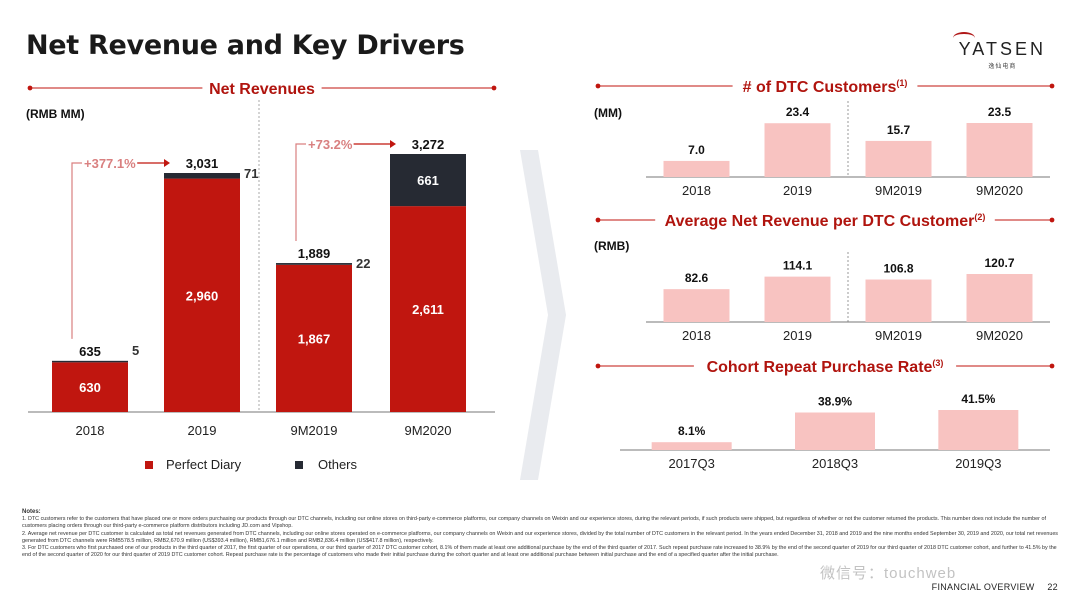  Describe the element at coordinates (202, 163) in the screenshot. I see `data-label-total: 3,031` at that location.